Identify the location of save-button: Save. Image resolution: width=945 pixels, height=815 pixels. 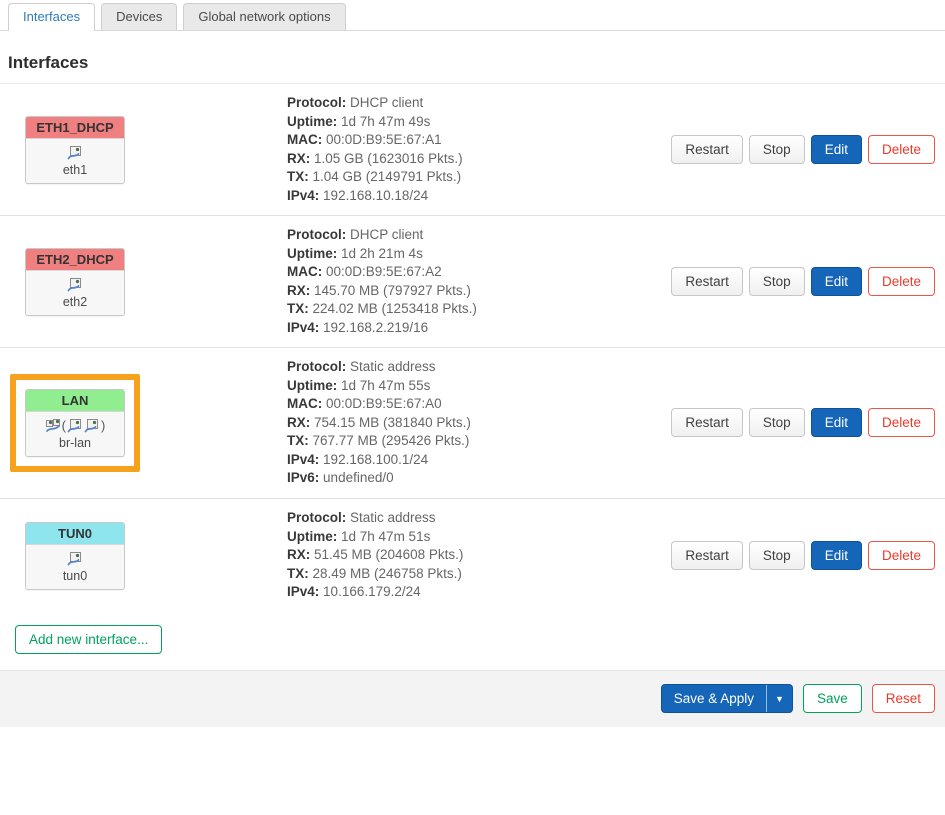
(832, 698).